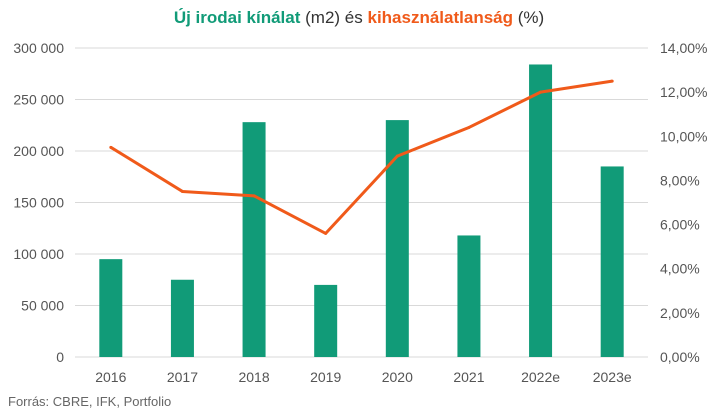 Image resolution: width=718 pixels, height=415 pixels. I want to click on bar-2016, so click(111, 308).